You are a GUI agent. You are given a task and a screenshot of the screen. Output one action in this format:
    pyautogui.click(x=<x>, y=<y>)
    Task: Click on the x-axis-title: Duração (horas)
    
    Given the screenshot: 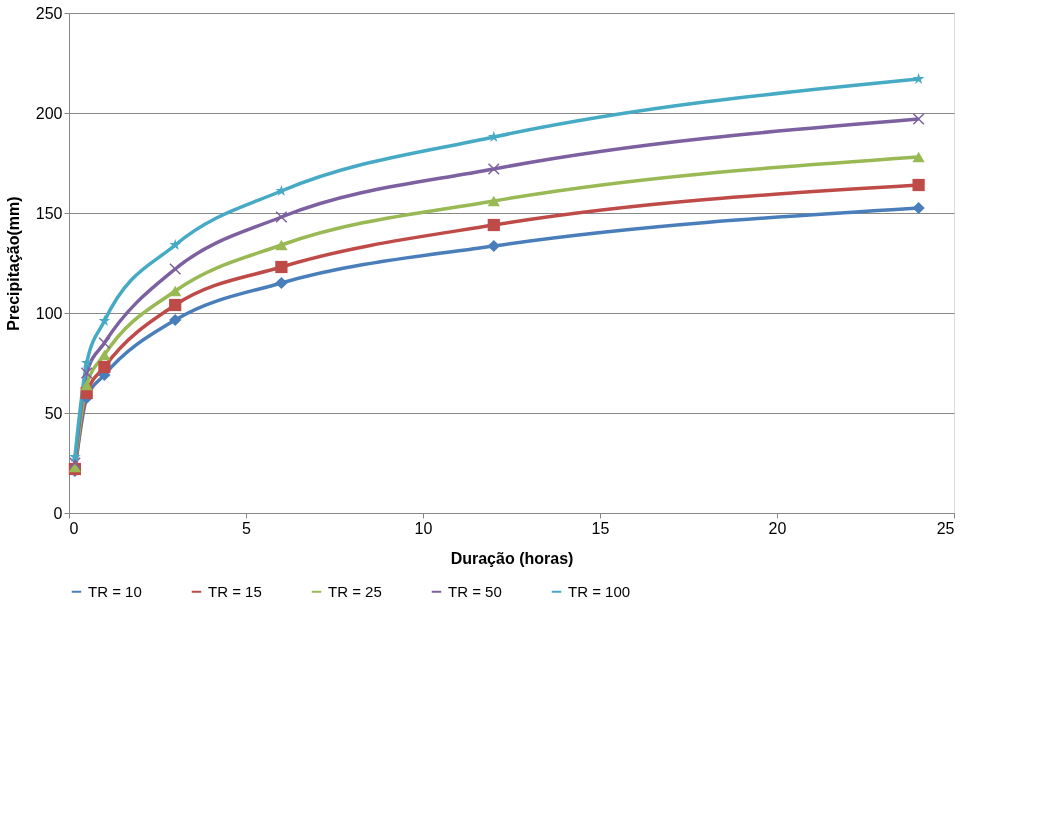 What is the action you would take?
    pyautogui.click(x=512, y=558)
    